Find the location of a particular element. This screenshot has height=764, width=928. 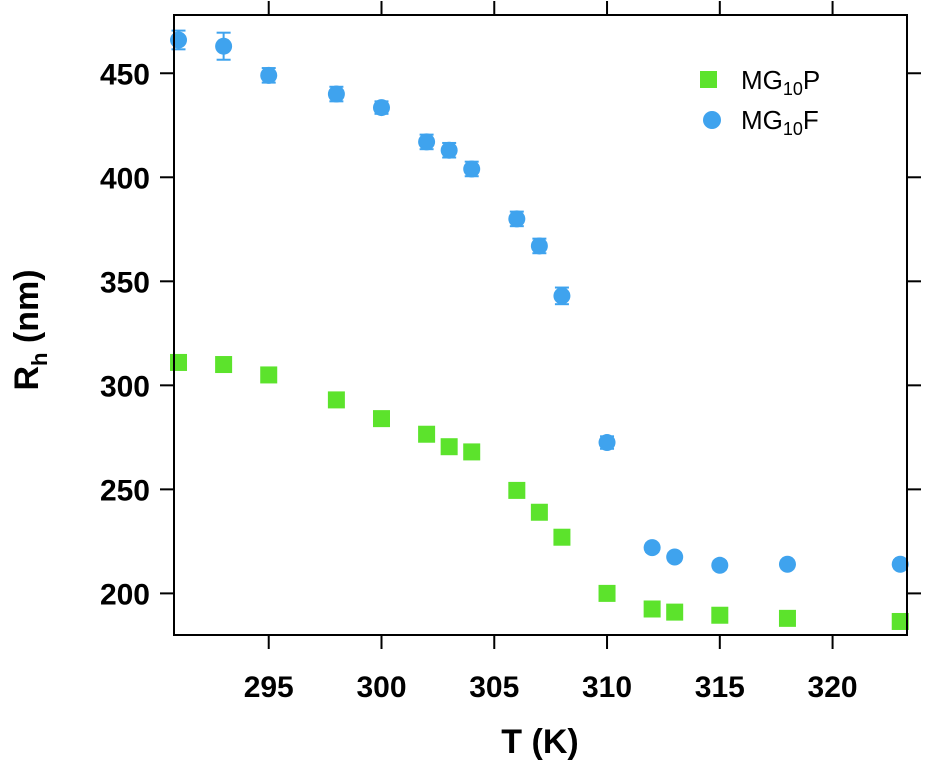

y-axis-title-main: R is located at coordinates (27, 378).